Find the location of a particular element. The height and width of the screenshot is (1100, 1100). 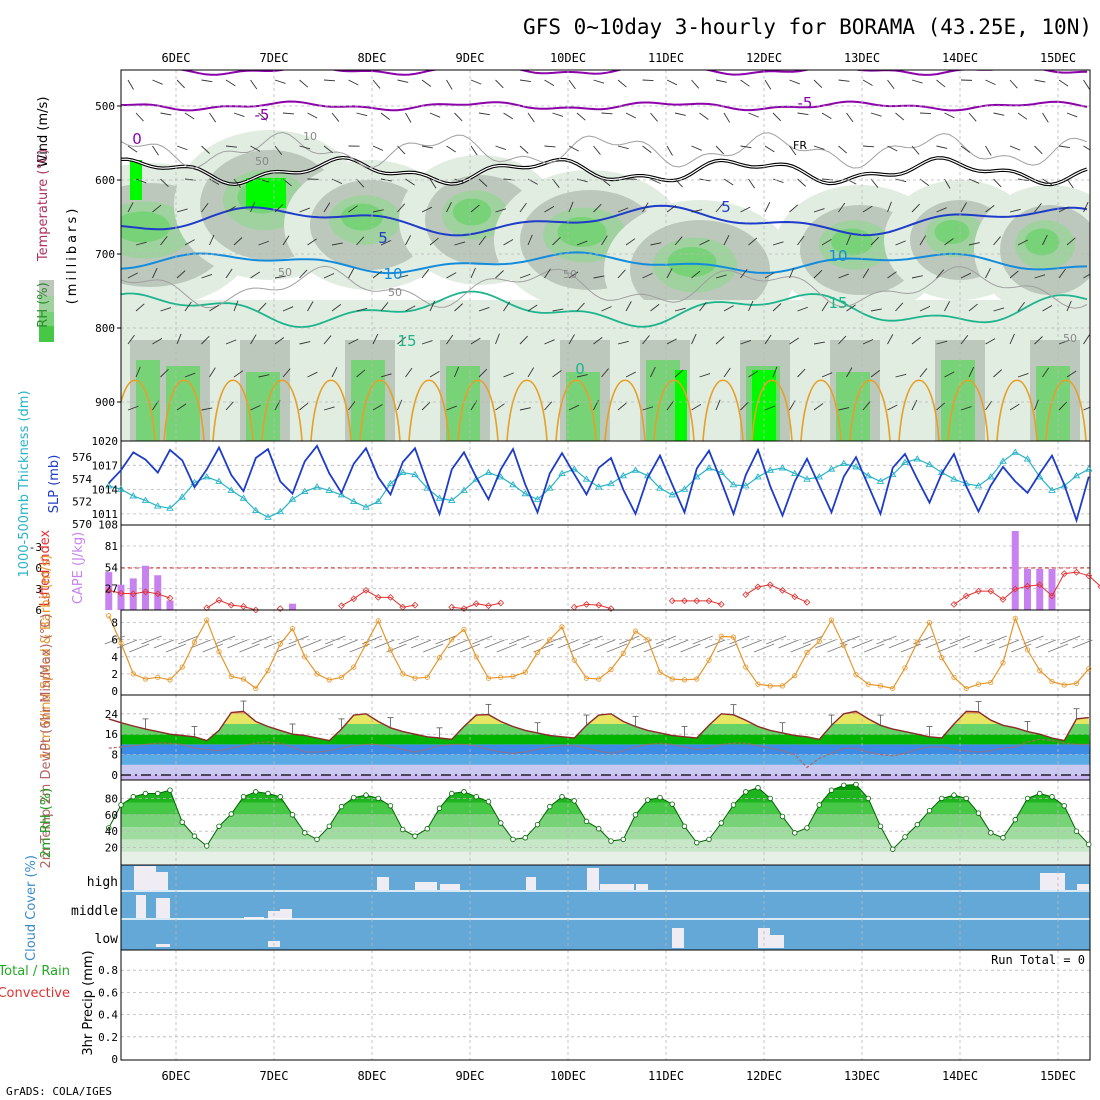

wind-speed-line is located at coordinates (599, 652).